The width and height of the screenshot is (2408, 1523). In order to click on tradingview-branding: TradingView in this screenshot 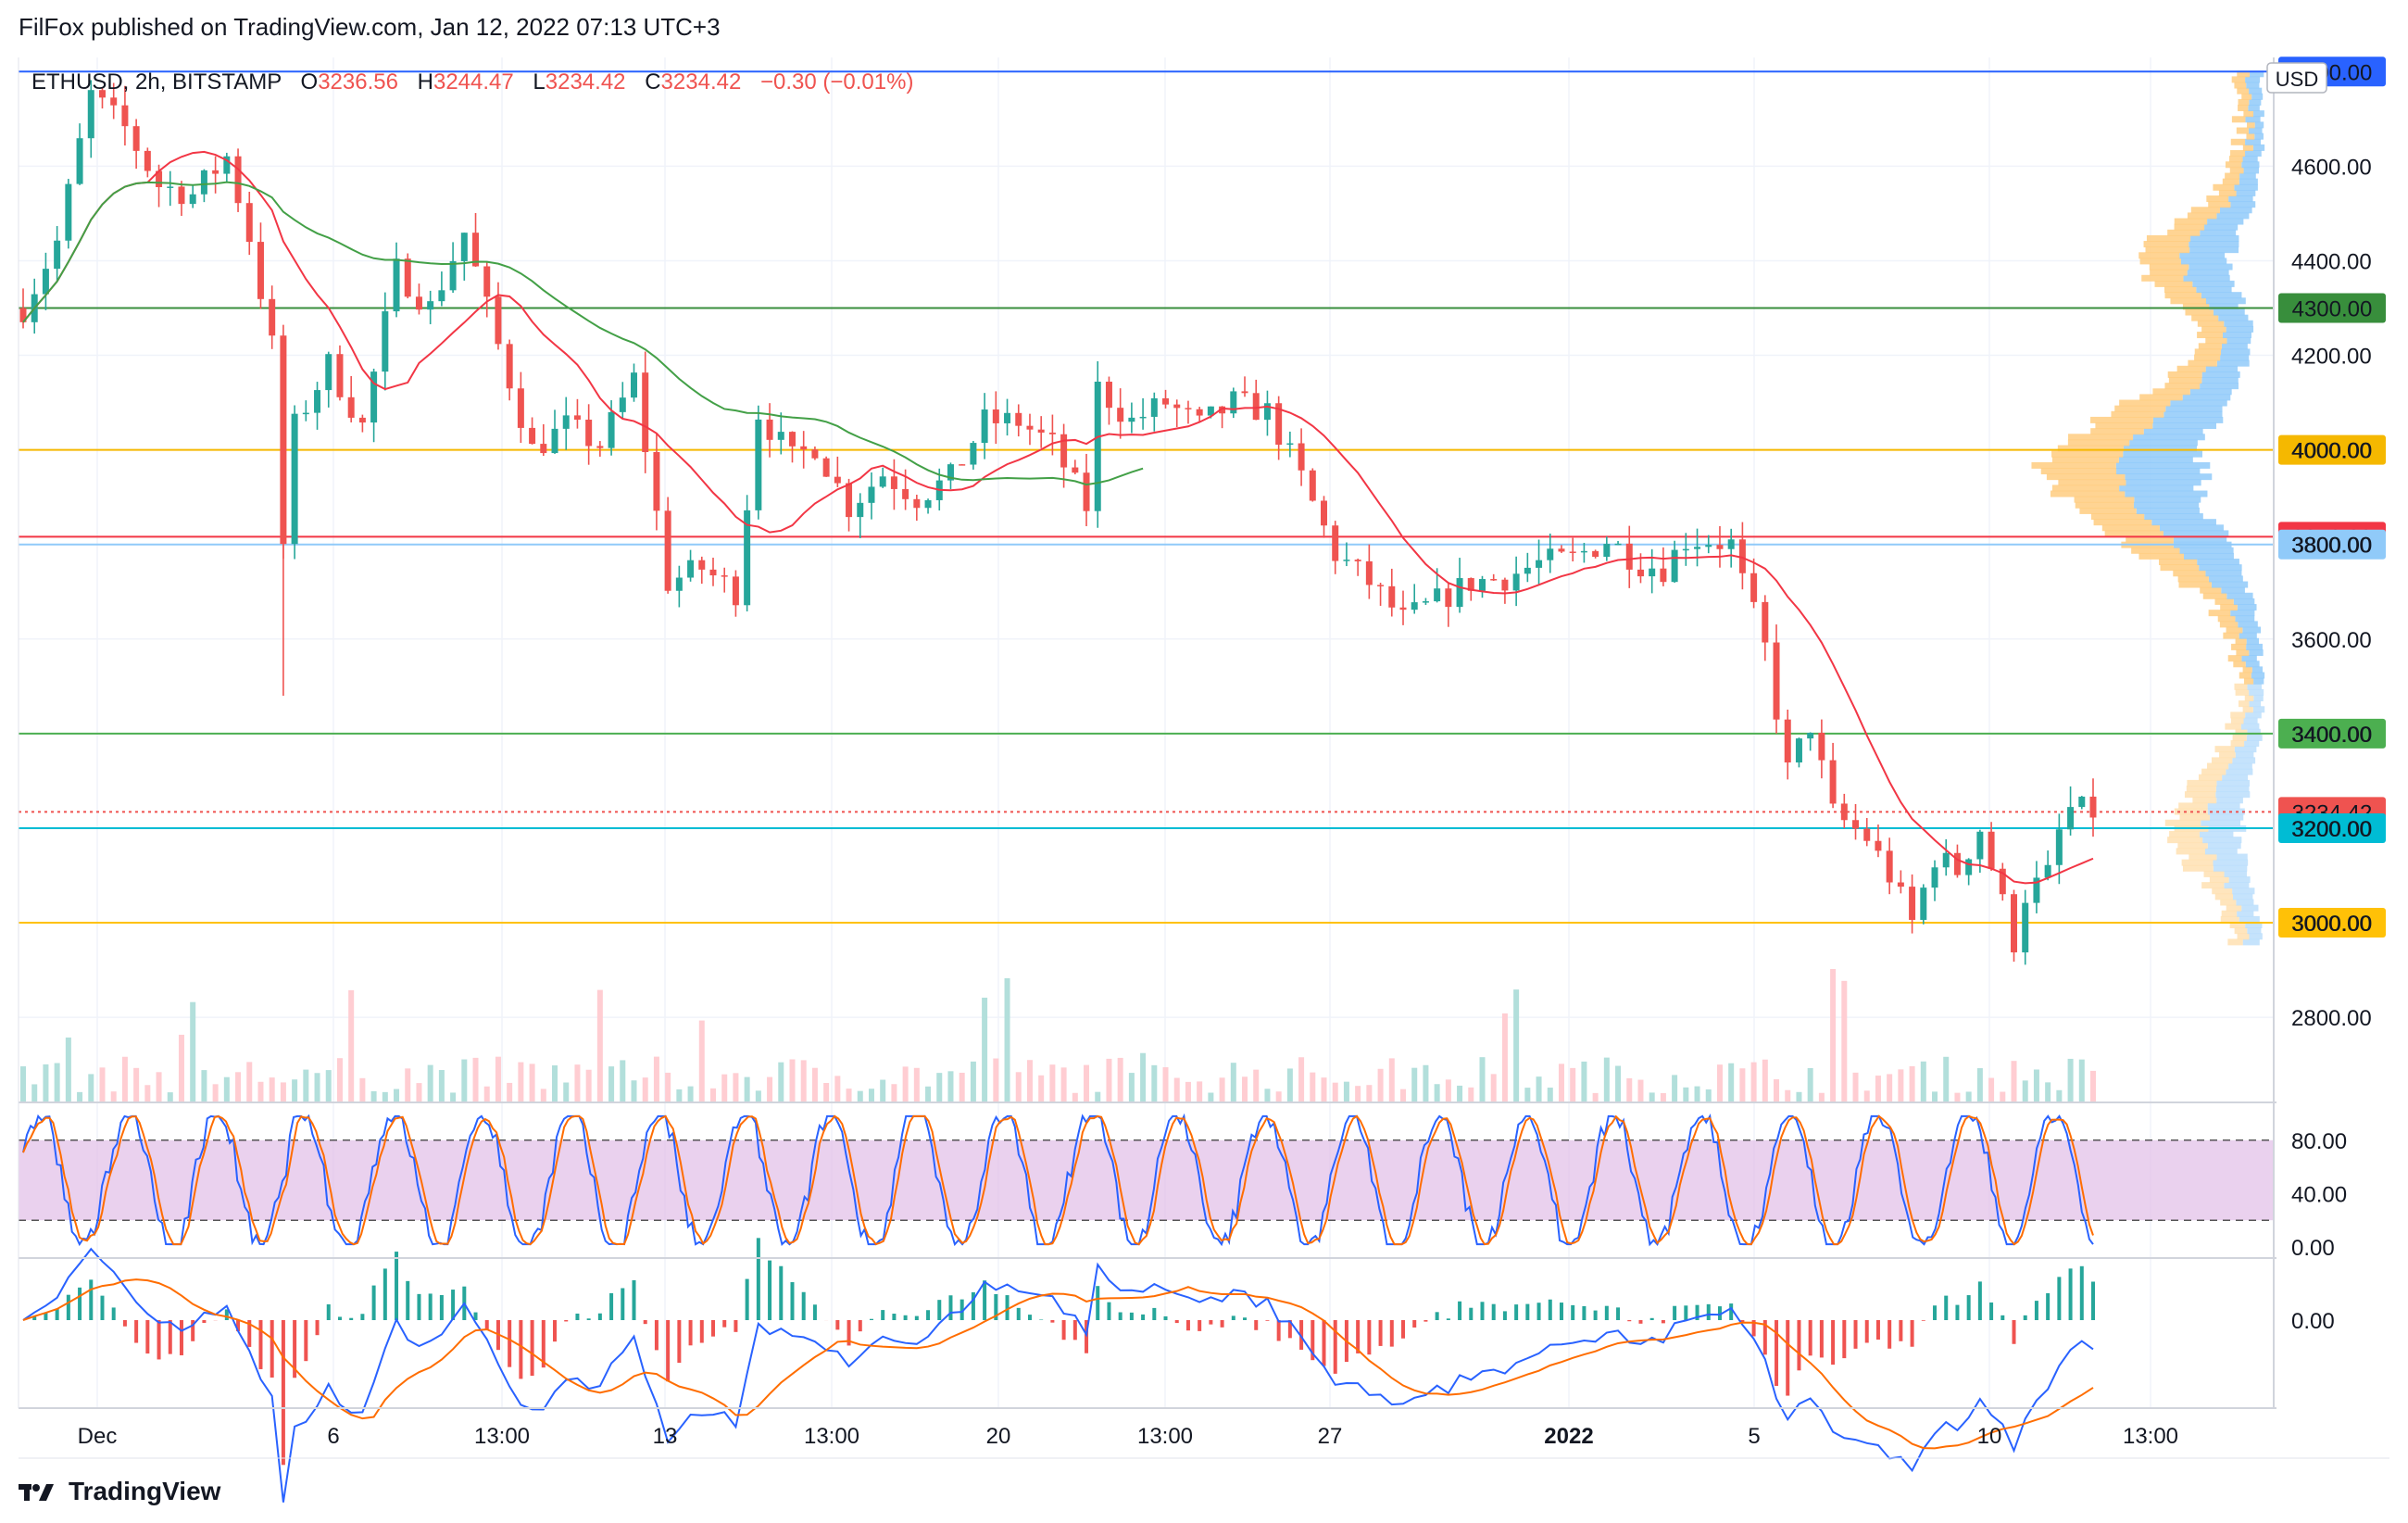, I will do `click(120, 1491)`.